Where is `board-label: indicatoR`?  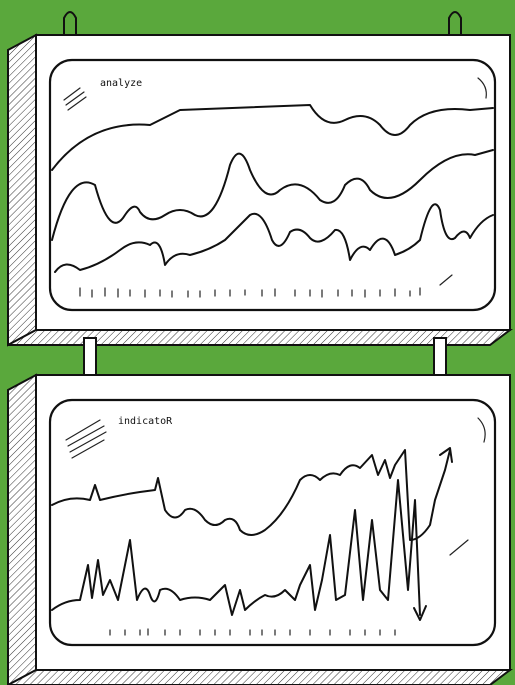
board-label: indicatoR is located at coordinates (145, 421).